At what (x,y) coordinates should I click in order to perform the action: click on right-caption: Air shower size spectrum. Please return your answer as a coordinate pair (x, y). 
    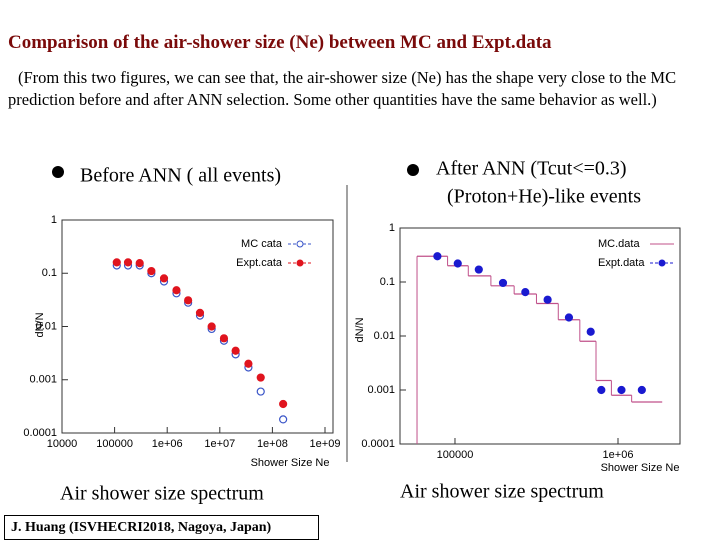
    Looking at the image, I should click on (502, 492).